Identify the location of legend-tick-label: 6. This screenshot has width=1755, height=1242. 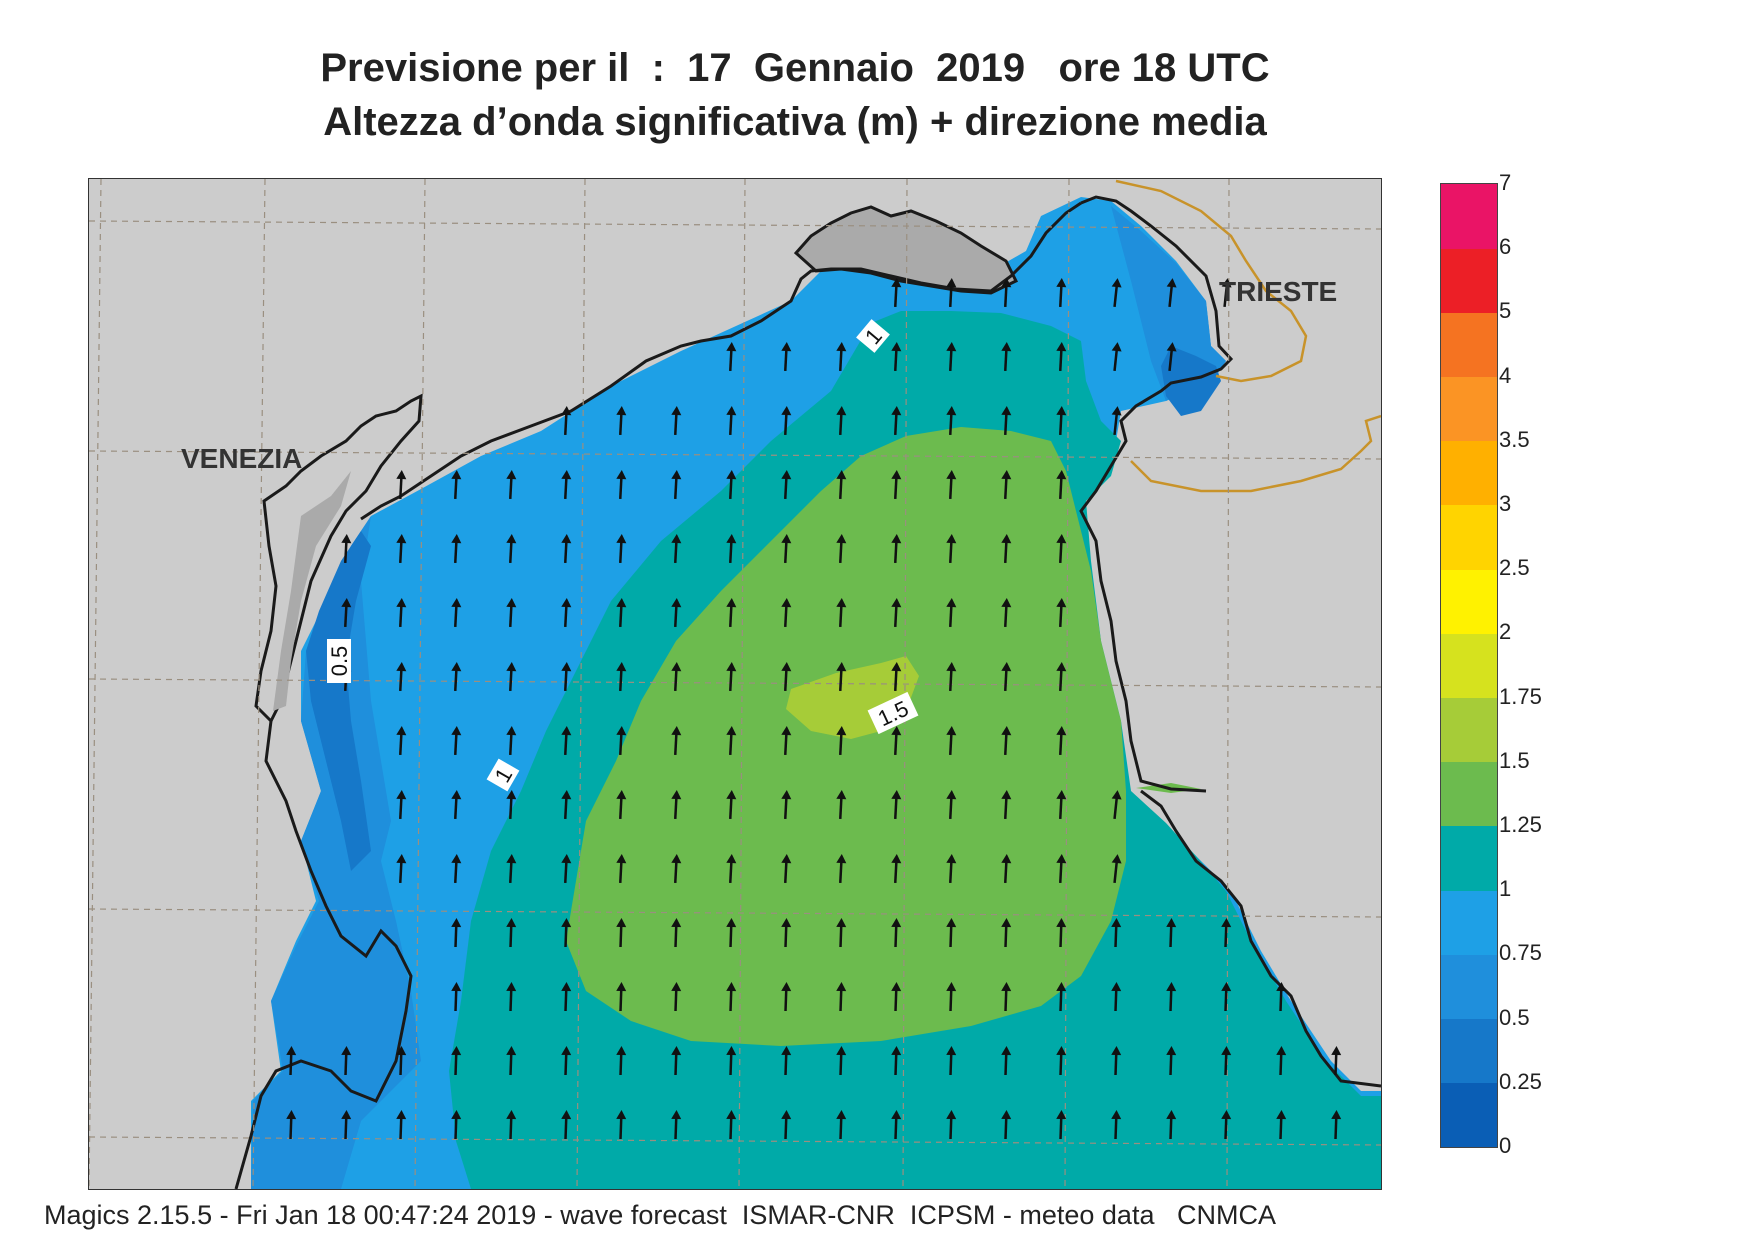
(1505, 247).